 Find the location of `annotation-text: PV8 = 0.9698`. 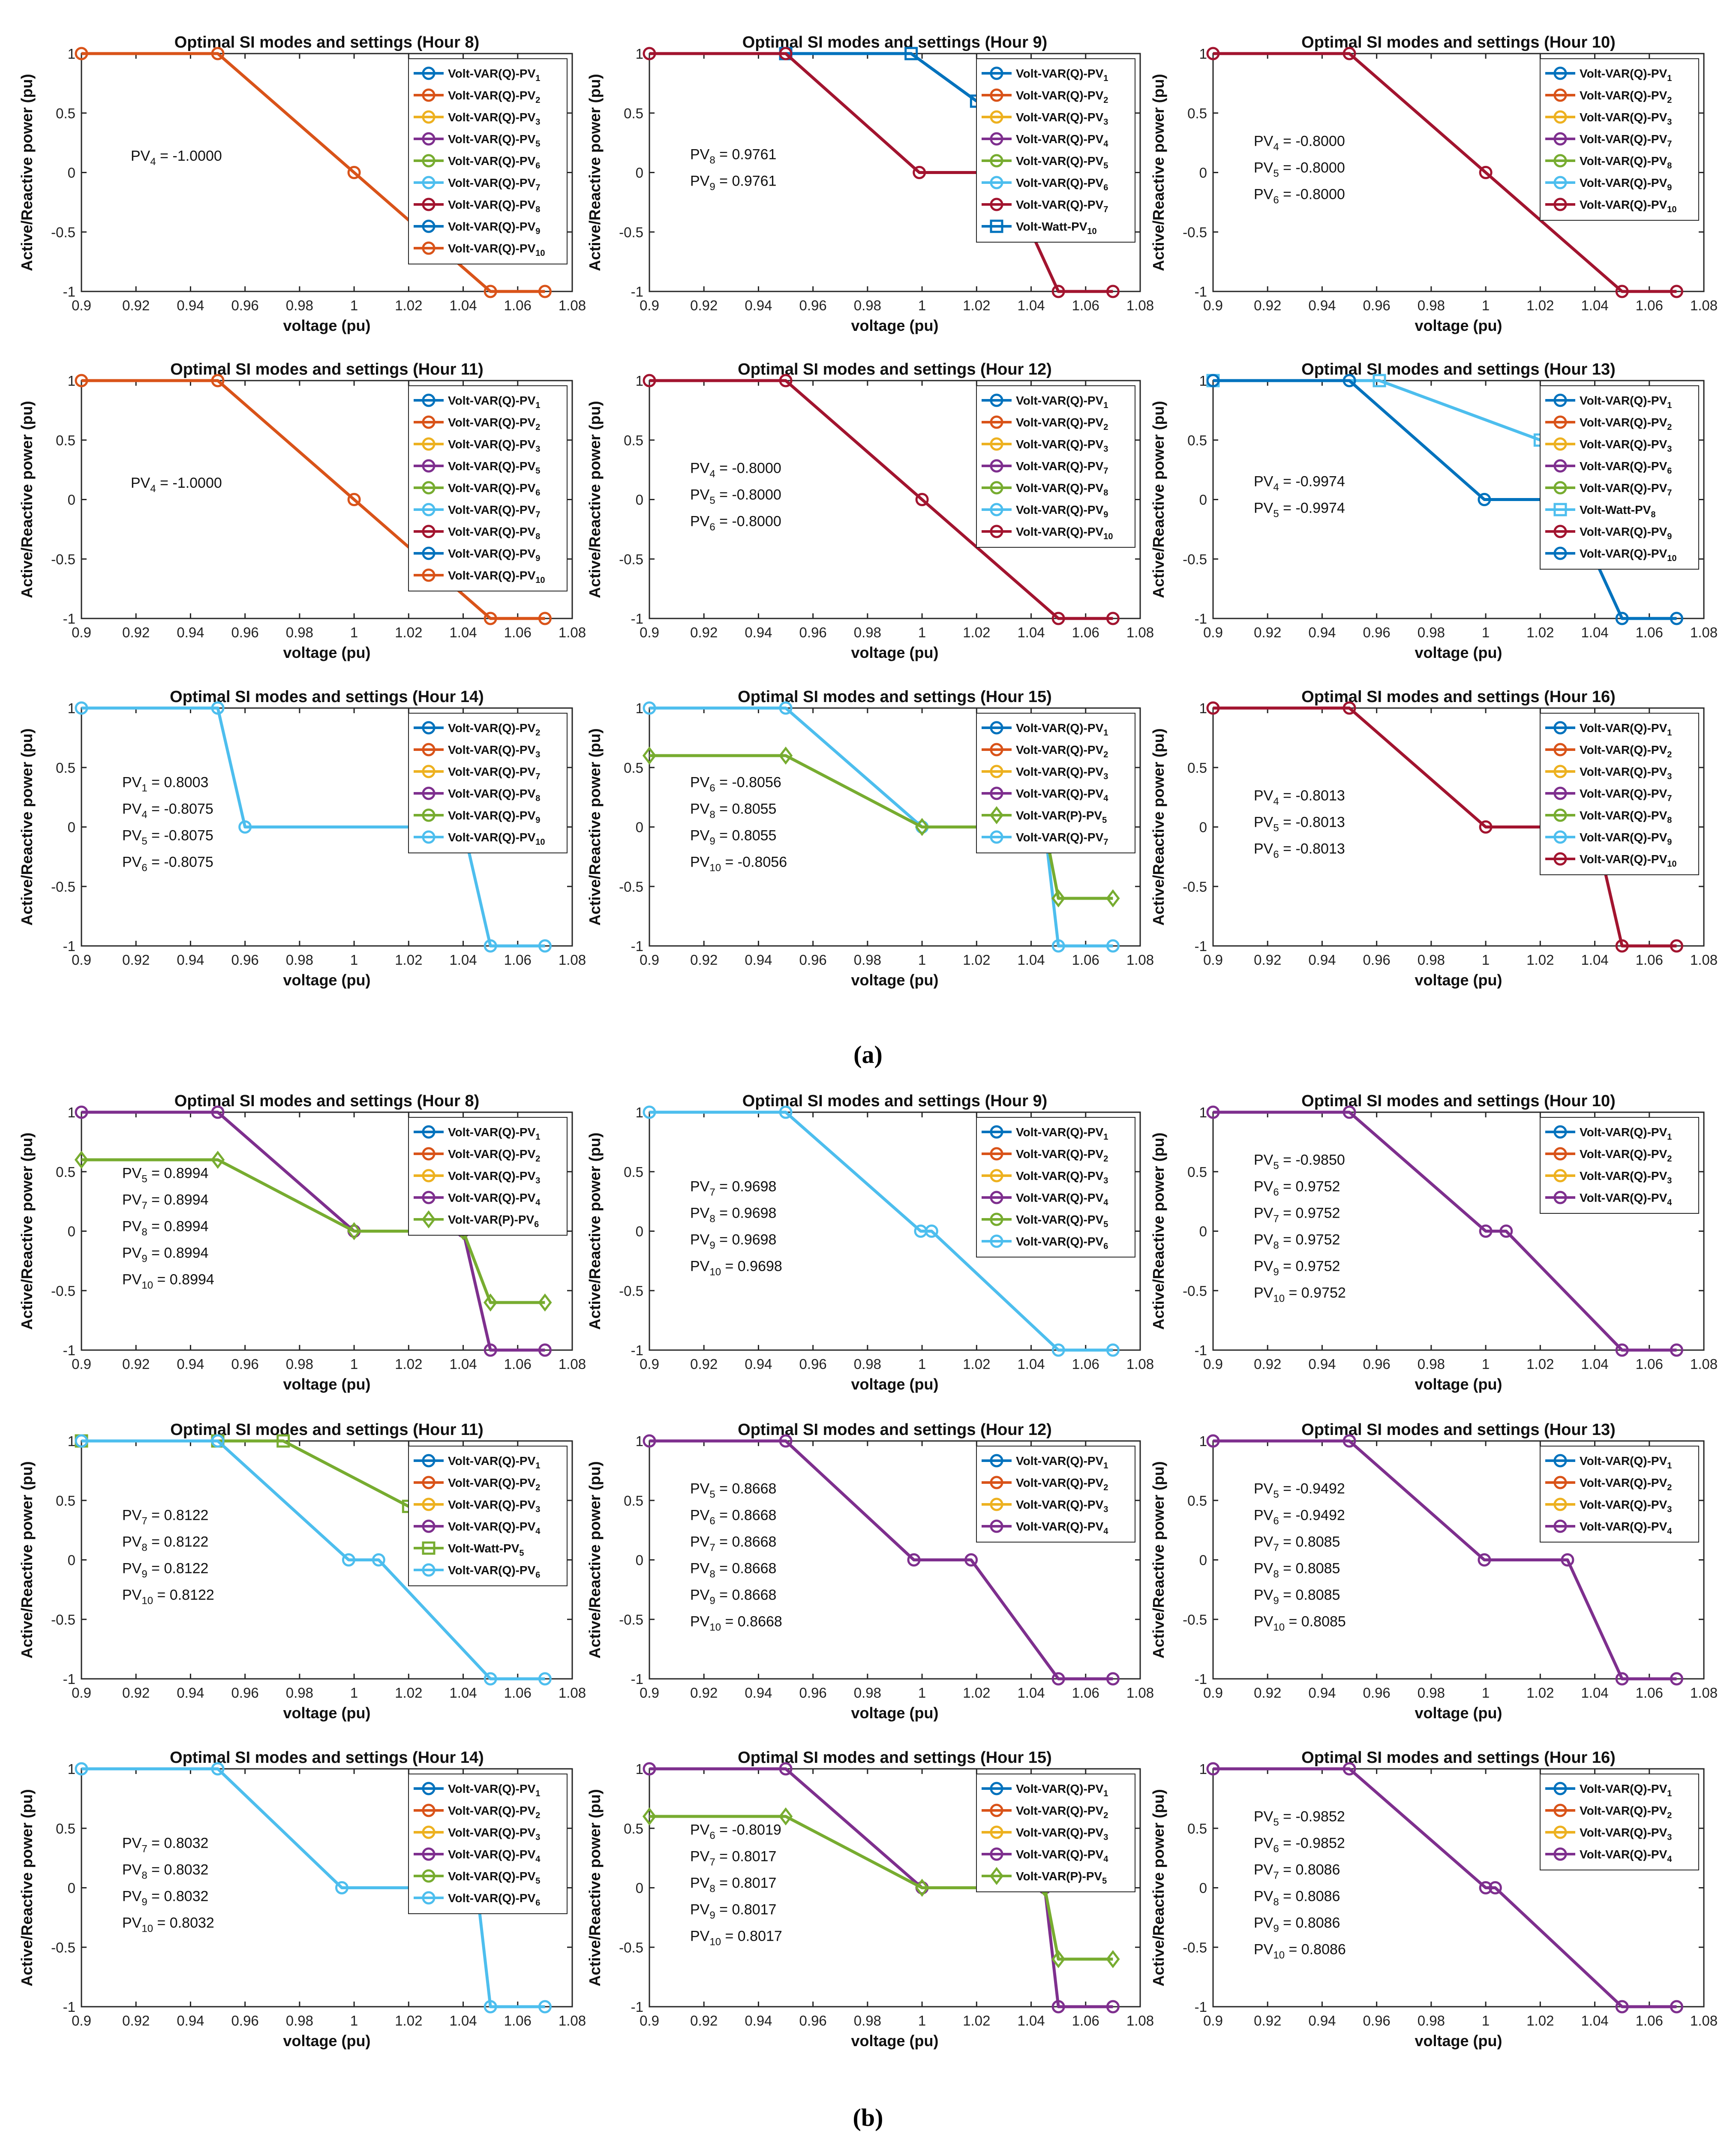

annotation-text: PV8 = 0.9698 is located at coordinates (733, 1215).